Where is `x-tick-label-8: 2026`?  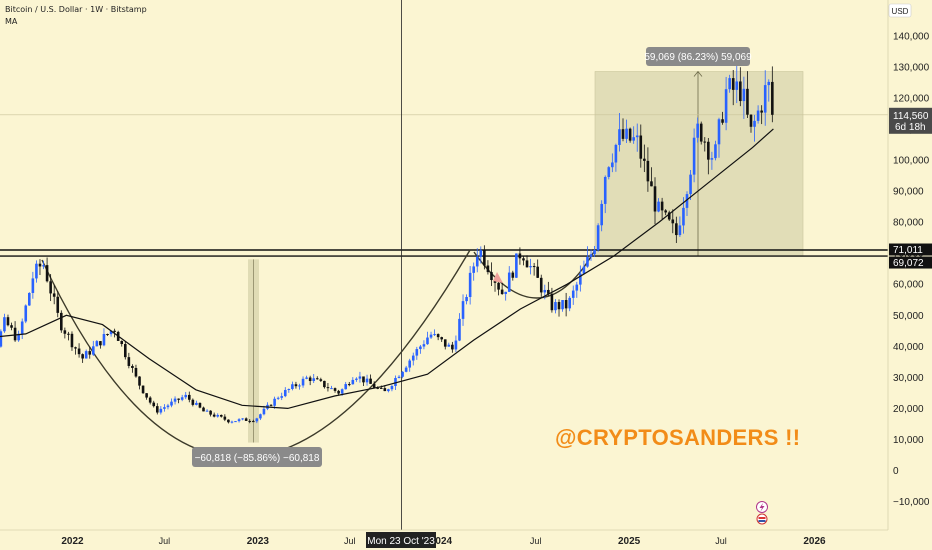
x-tick-label-8: 2026 is located at coordinates (814, 541).